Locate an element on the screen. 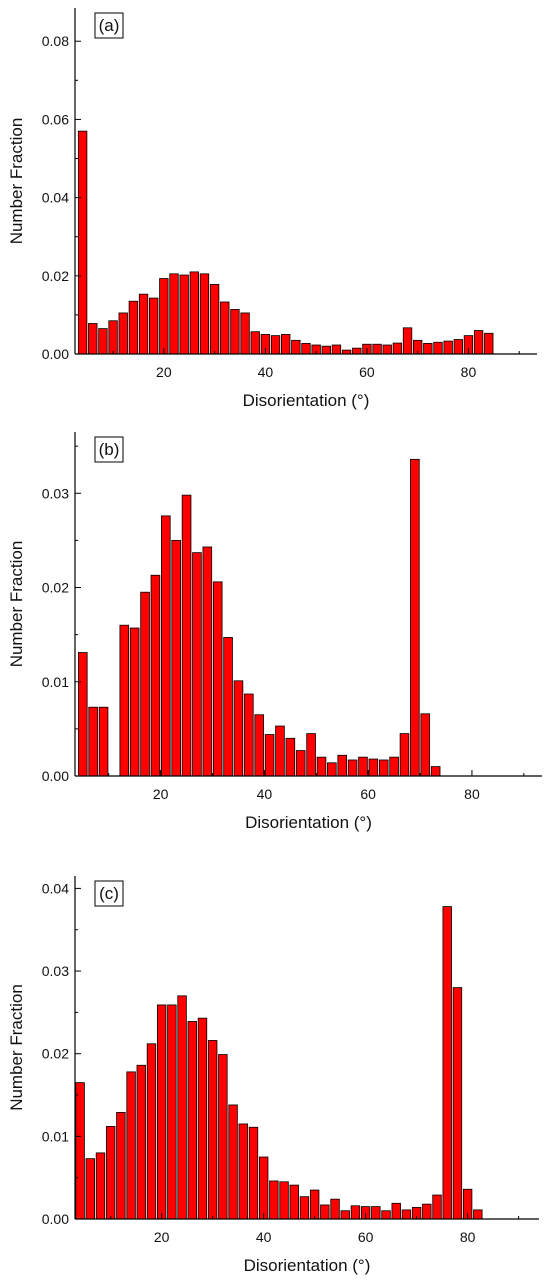 This screenshot has width=550, height=1284. panel-label: (b) is located at coordinates (109, 449).